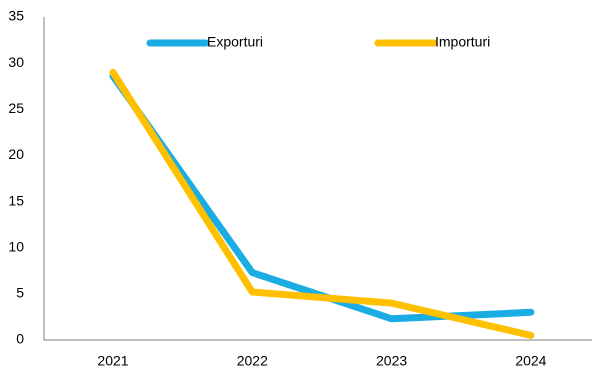 This screenshot has height=372, width=592. What do you see at coordinates (530, 361) in the screenshot?
I see `x-tick-label: 2024` at bounding box center [530, 361].